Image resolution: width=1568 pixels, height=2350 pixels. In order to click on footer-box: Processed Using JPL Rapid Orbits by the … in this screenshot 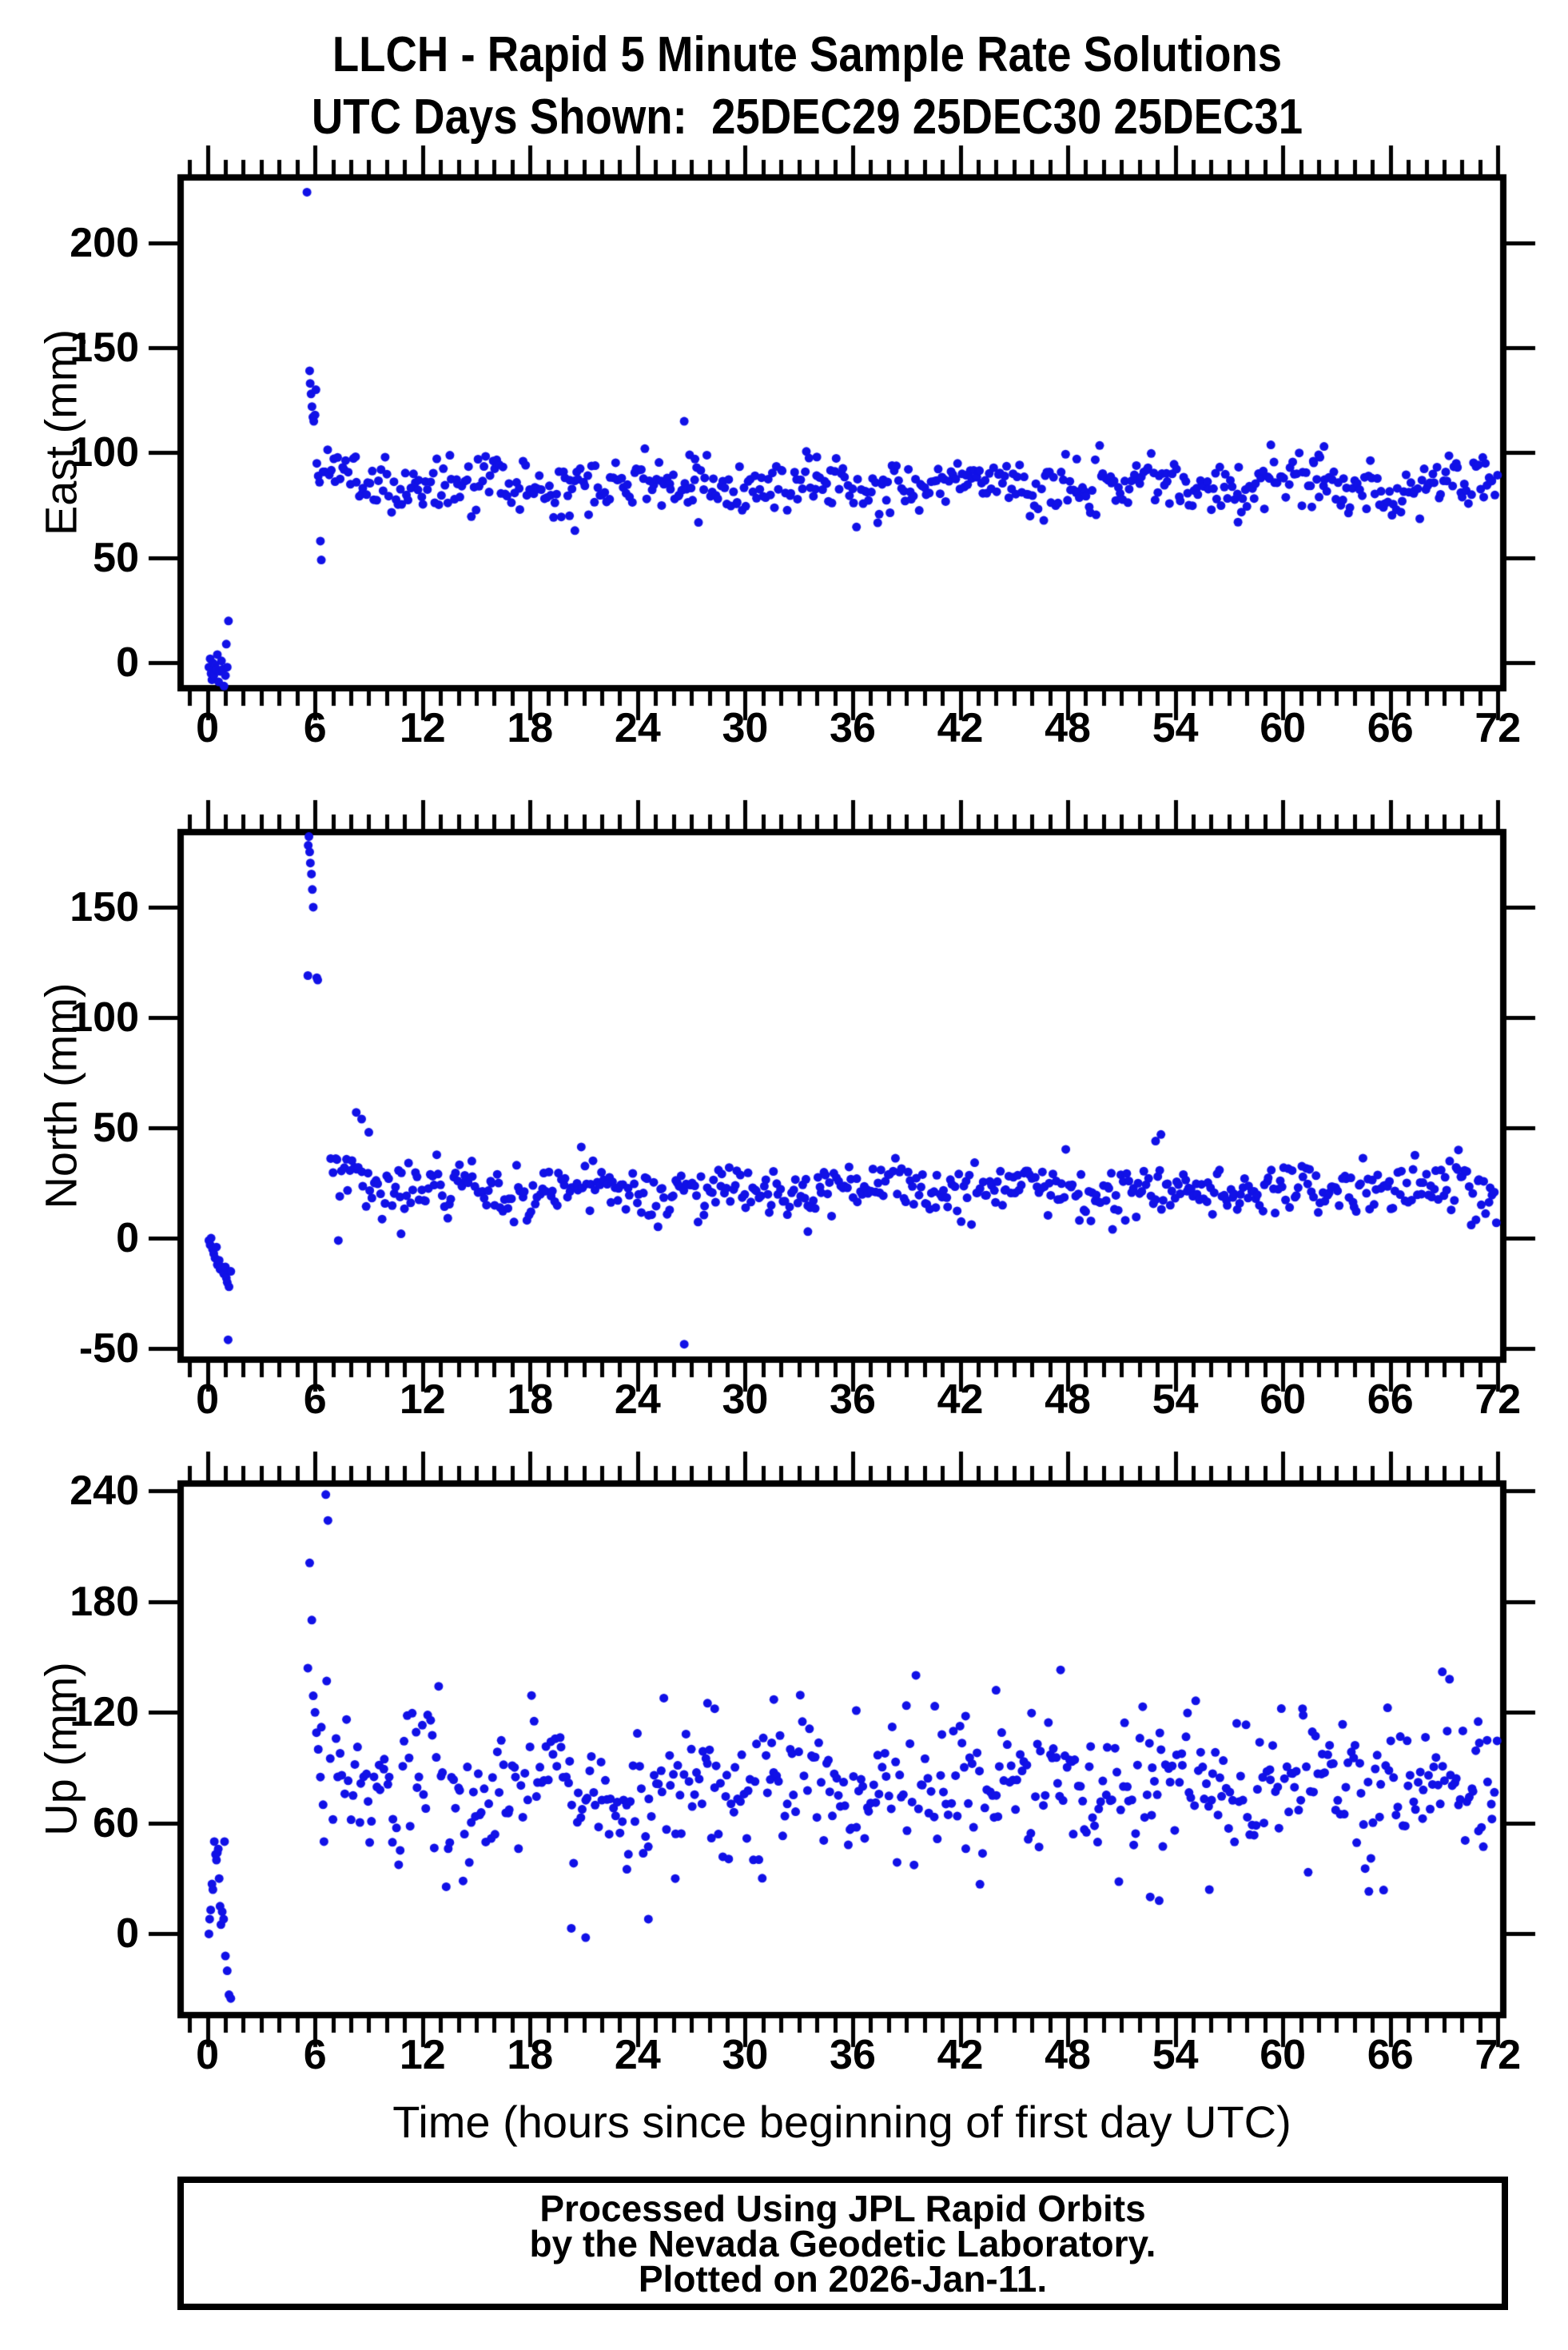, I will do `click(842, 2243)`.